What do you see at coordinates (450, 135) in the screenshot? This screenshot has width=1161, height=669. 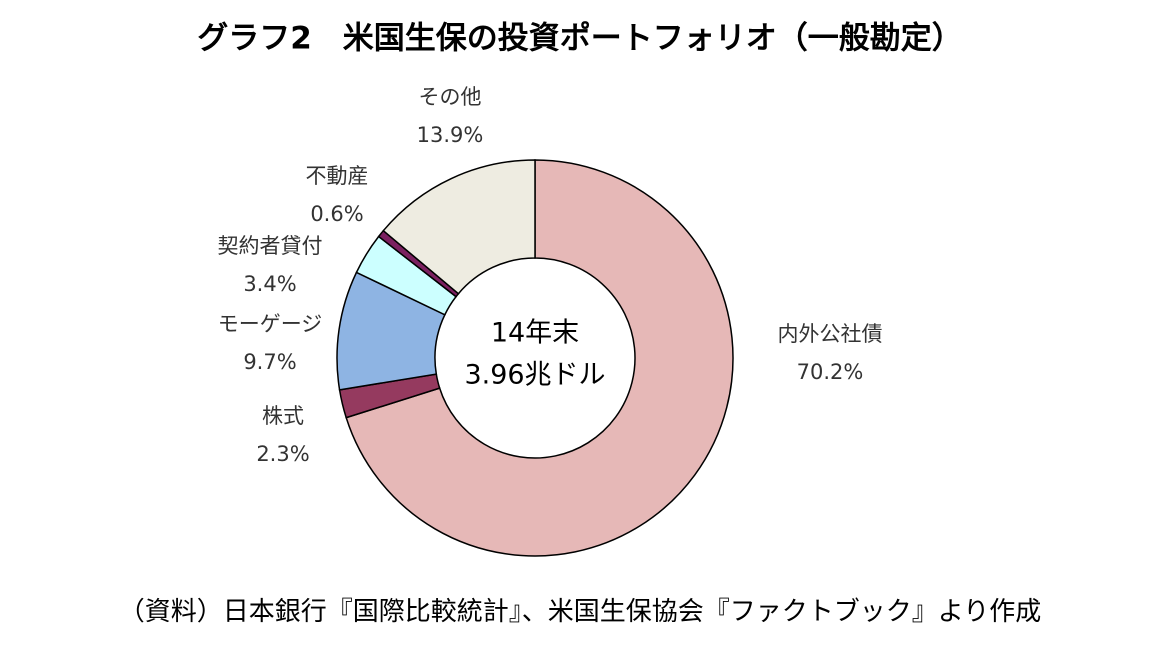 I see `value-label: 13.9%` at bounding box center [450, 135].